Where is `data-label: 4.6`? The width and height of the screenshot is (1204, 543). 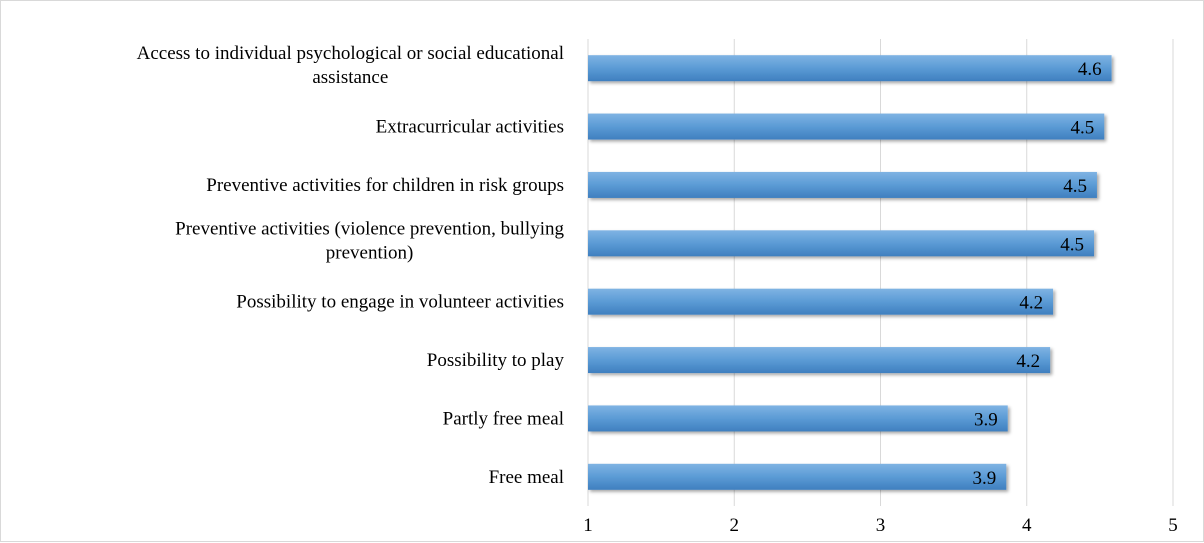
data-label: 4.6 is located at coordinates (1090, 69).